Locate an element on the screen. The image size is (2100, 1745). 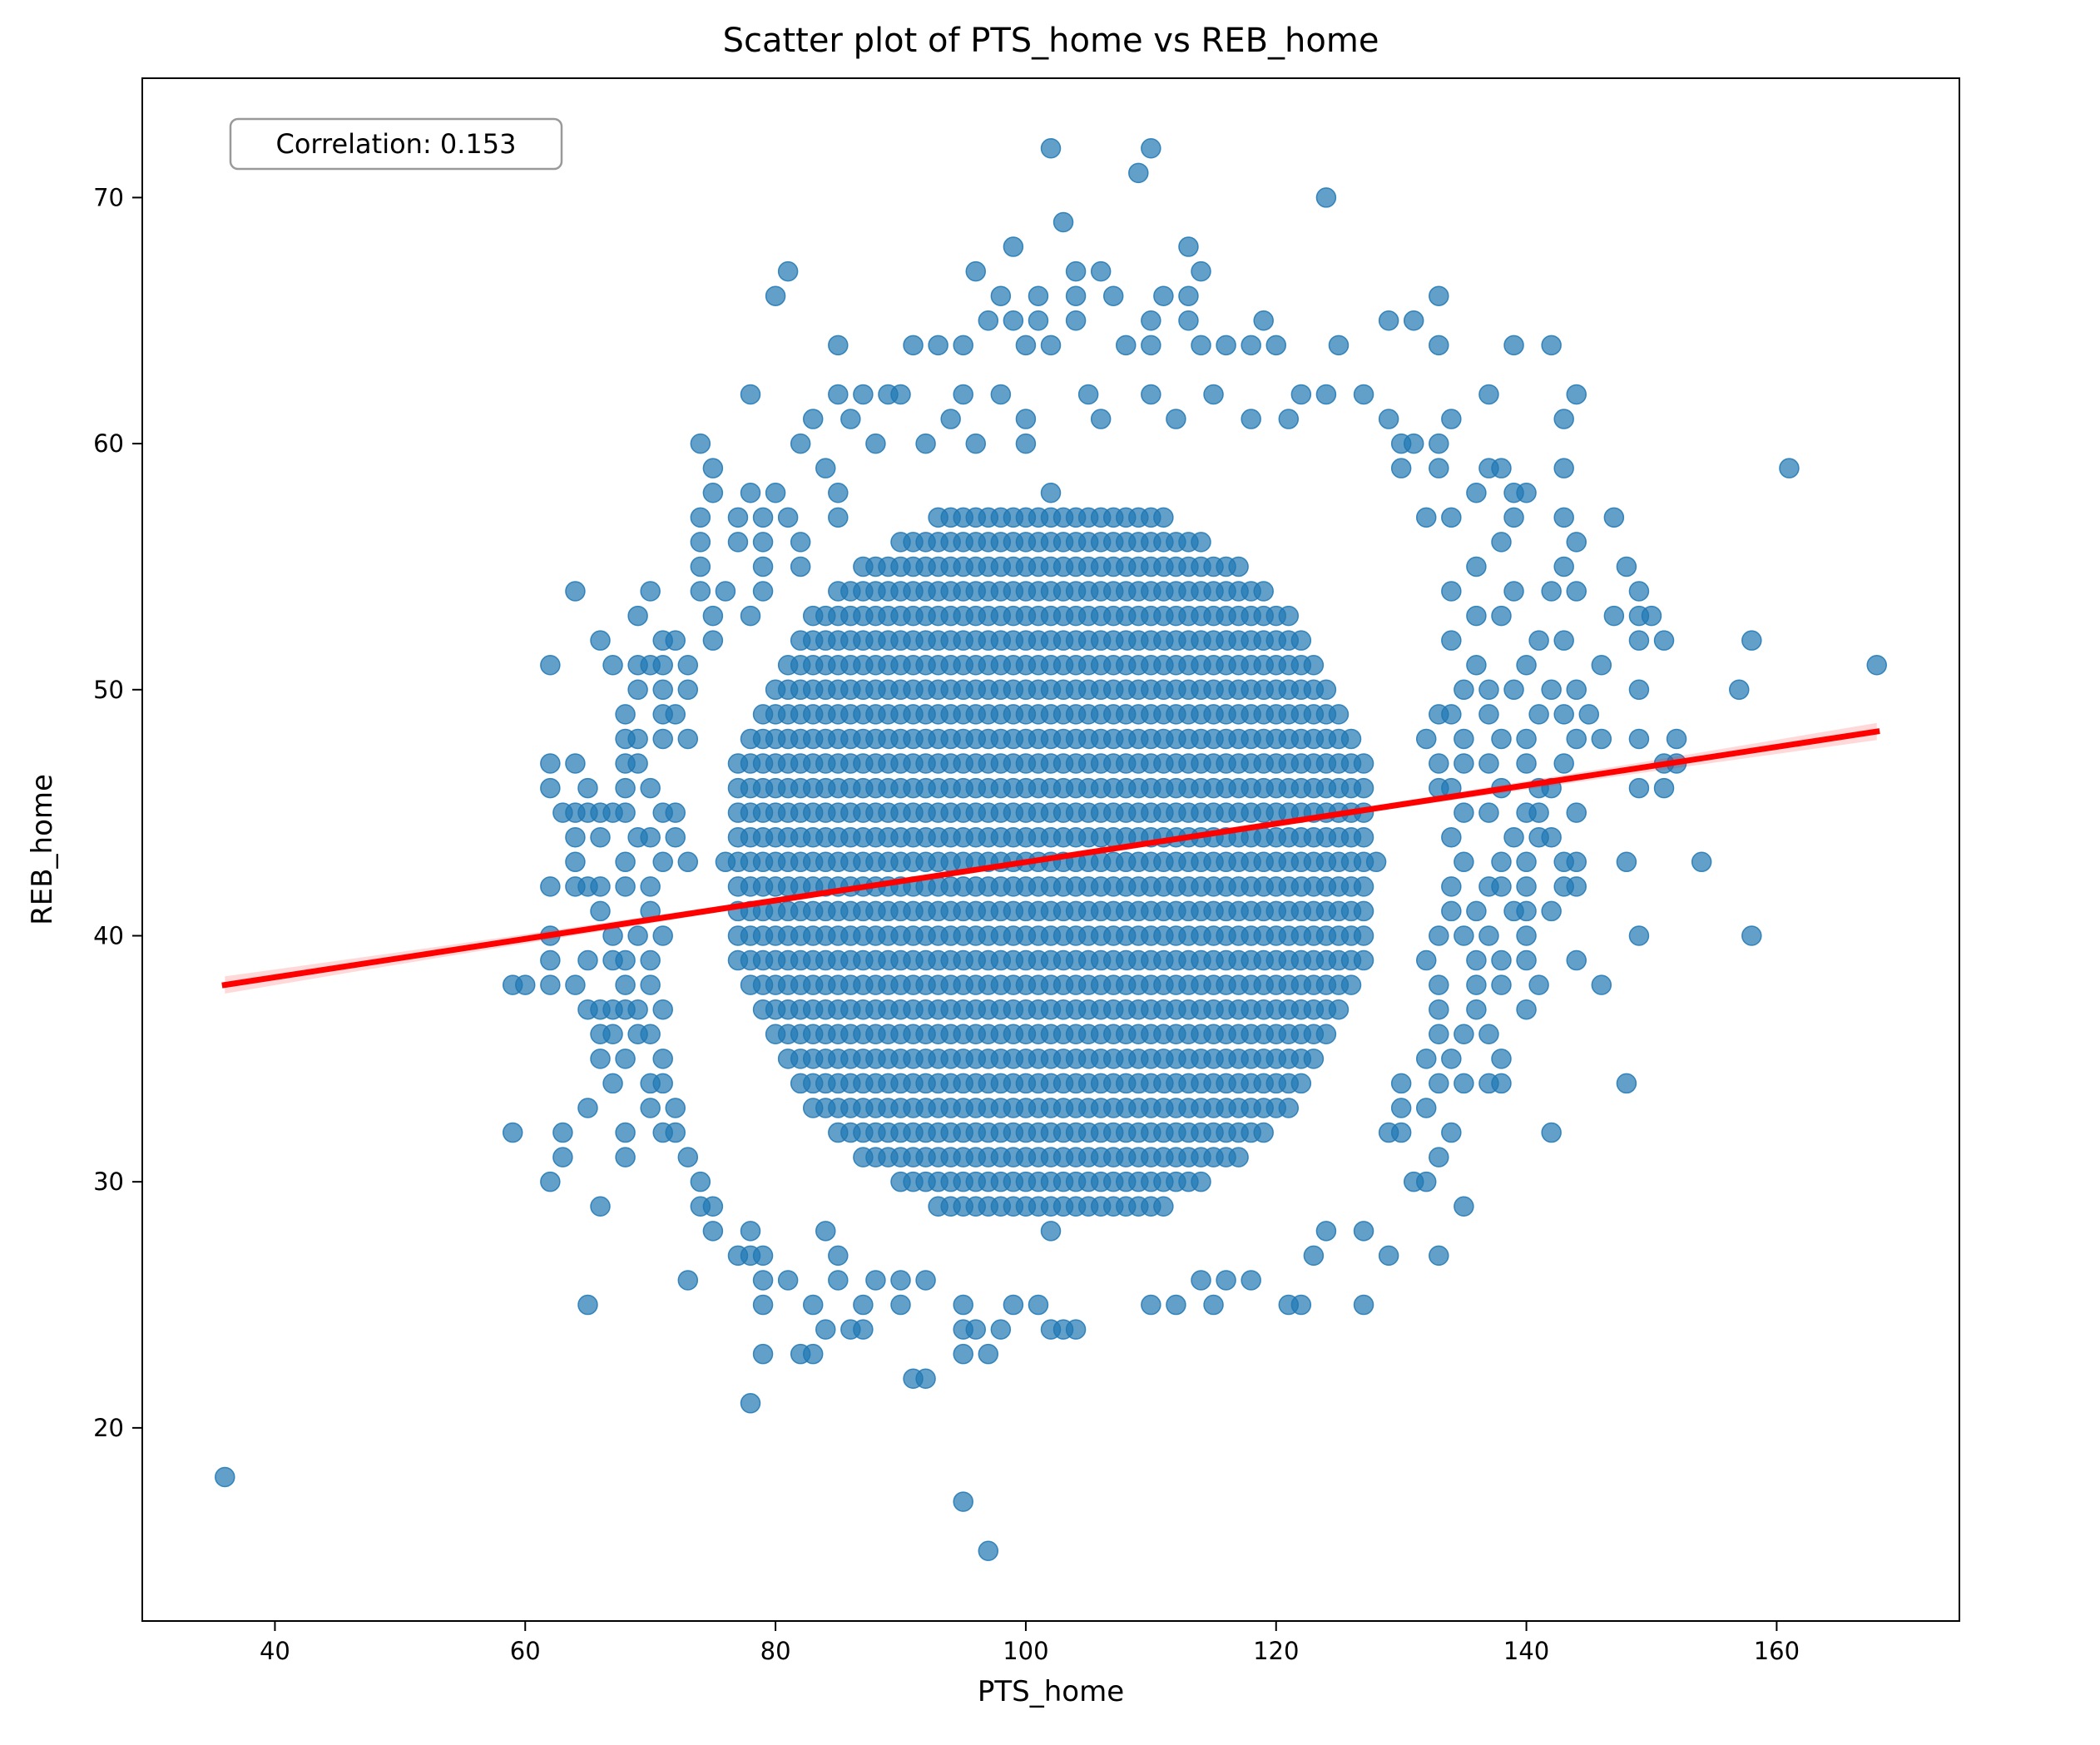
x-tick-label: 80 is located at coordinates (775, 1651).